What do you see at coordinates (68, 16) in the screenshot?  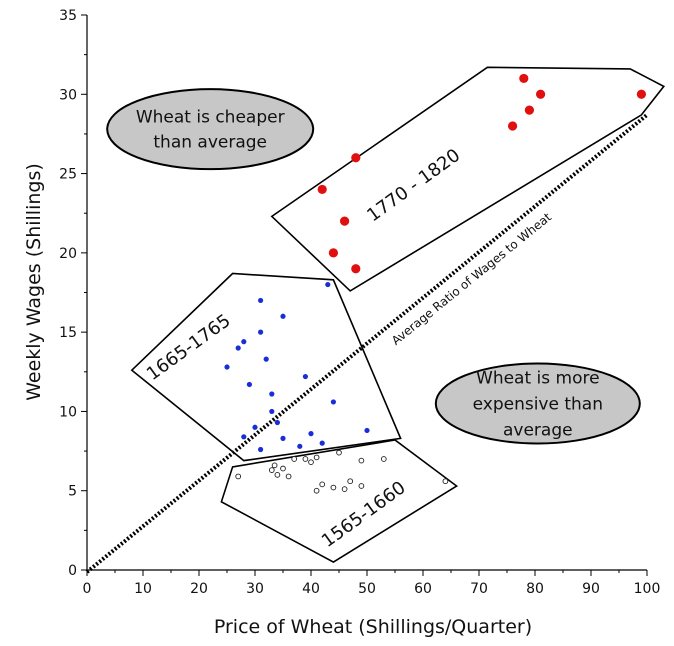 I see `y-tick-label: 35` at bounding box center [68, 16].